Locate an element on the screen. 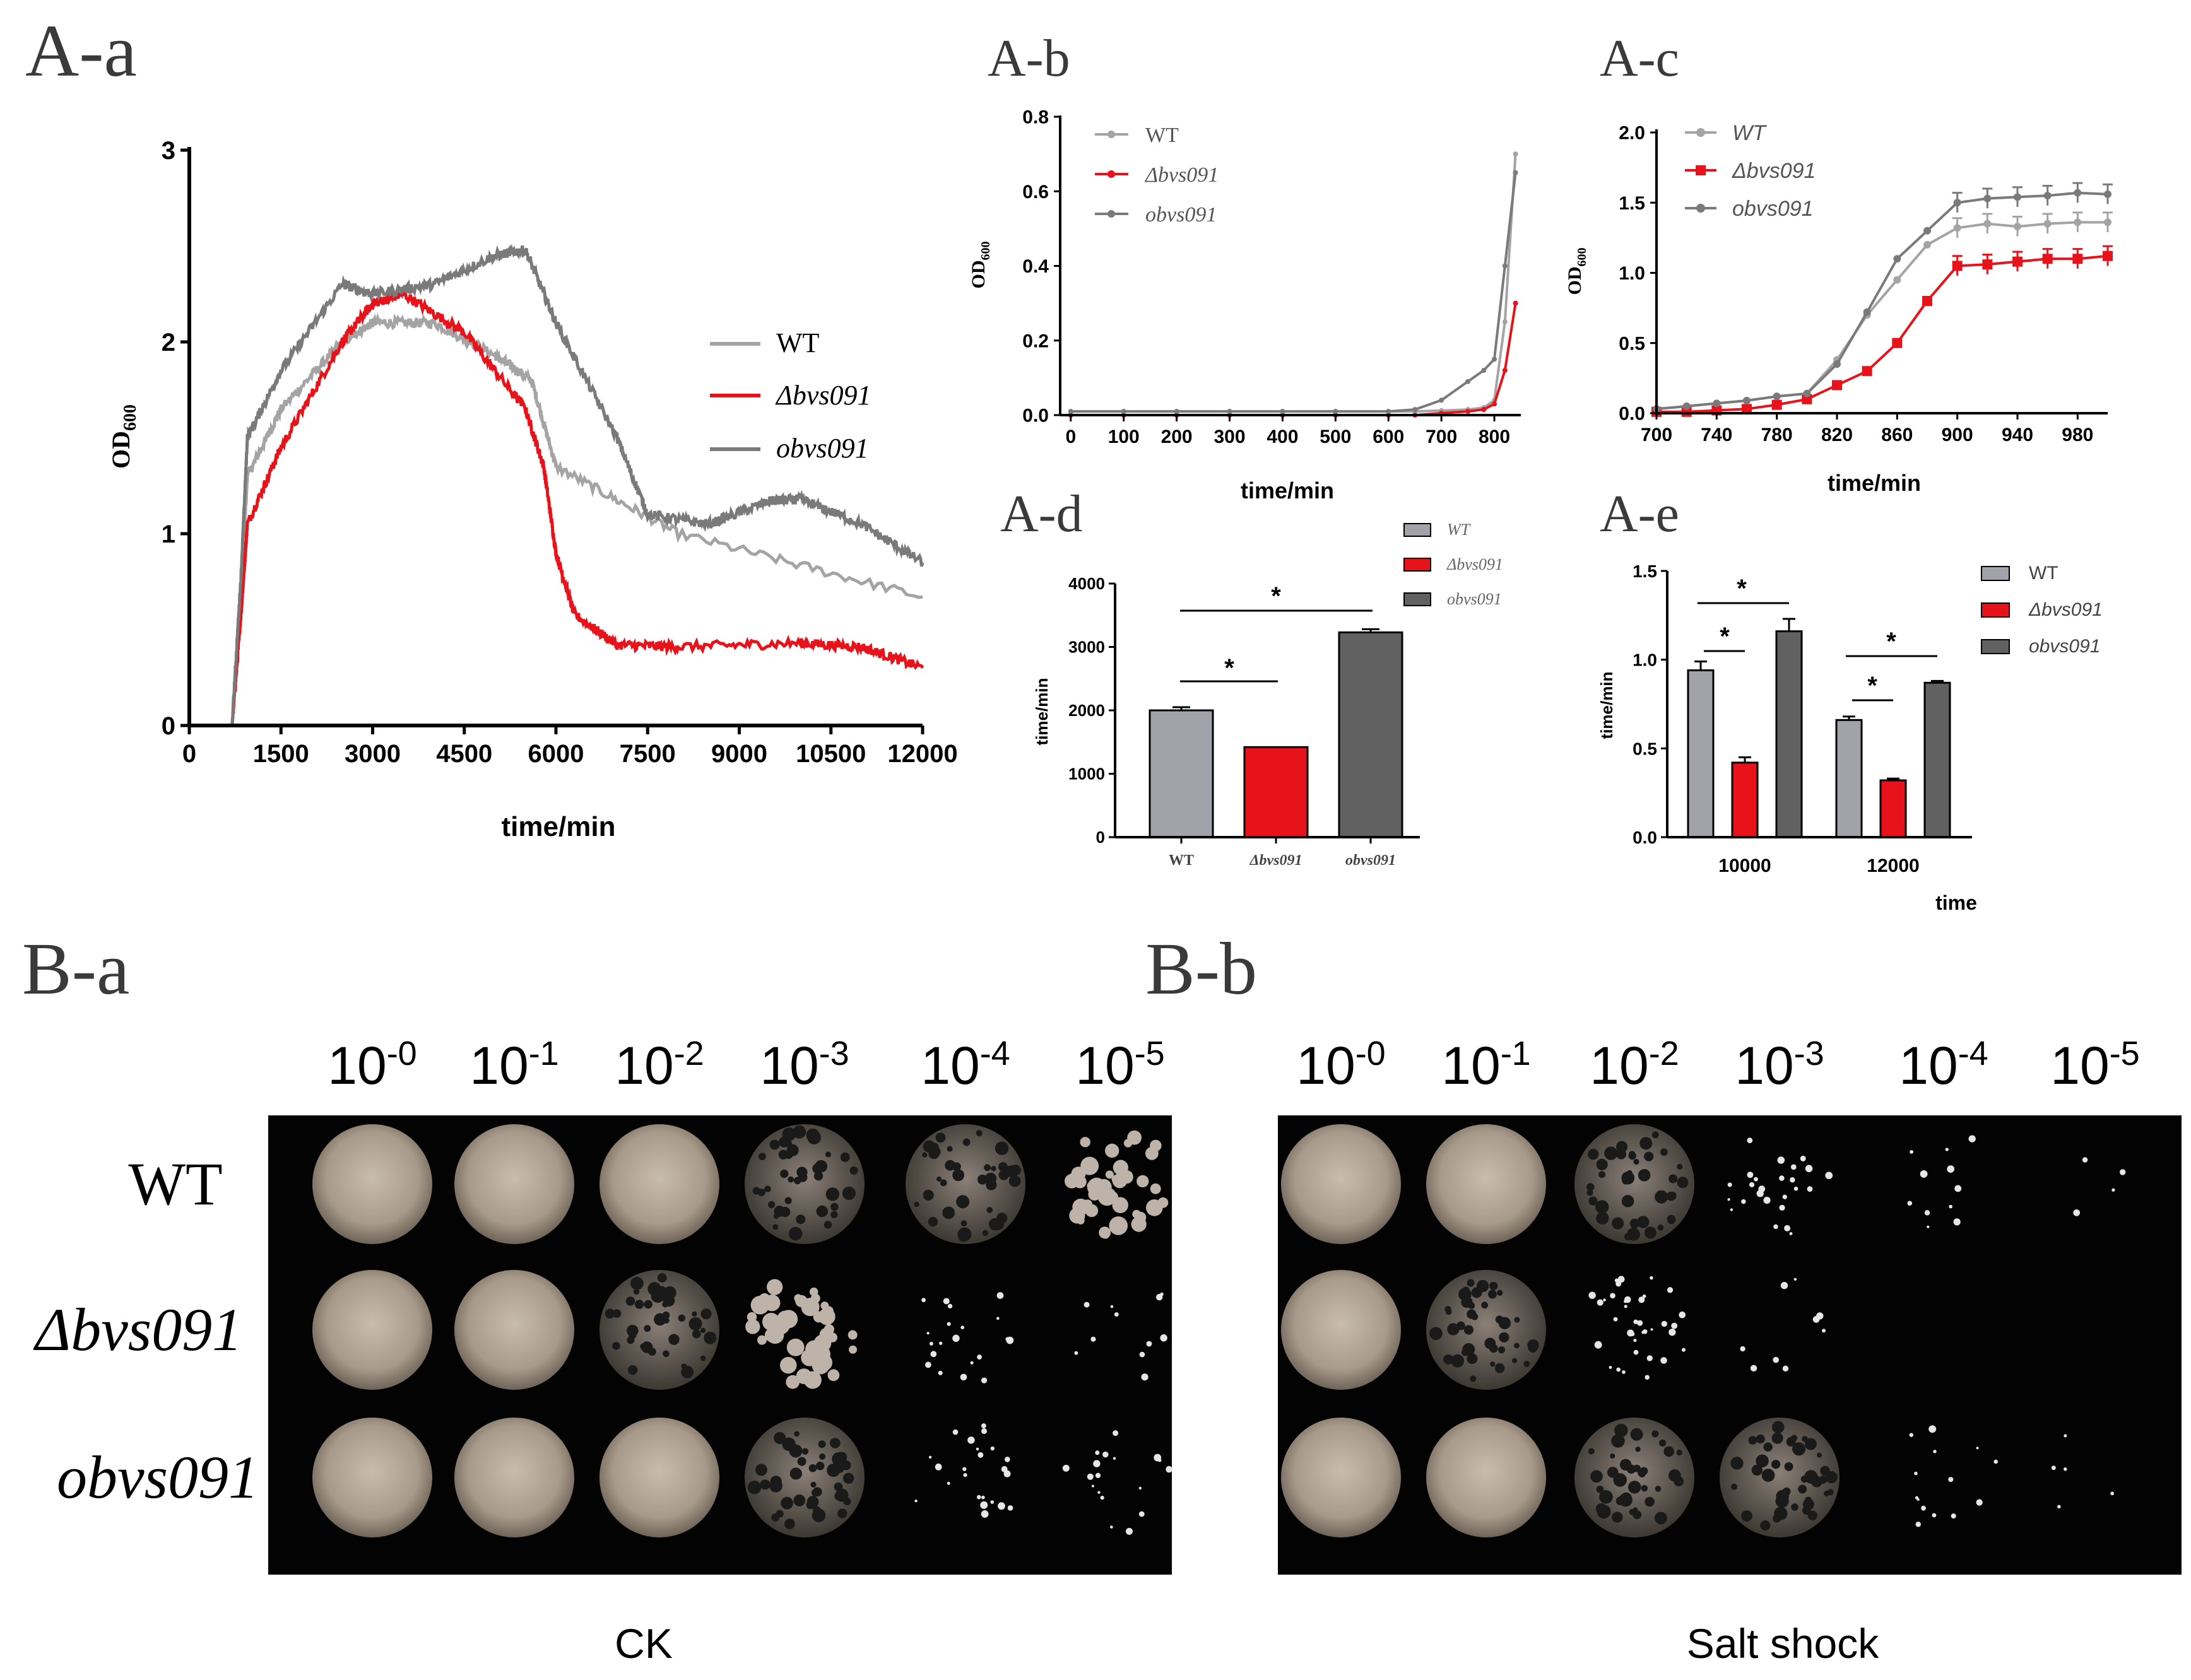 This screenshot has width=2191, height=1680. ad-x-tick-label: obvs091 is located at coordinates (1370, 860).